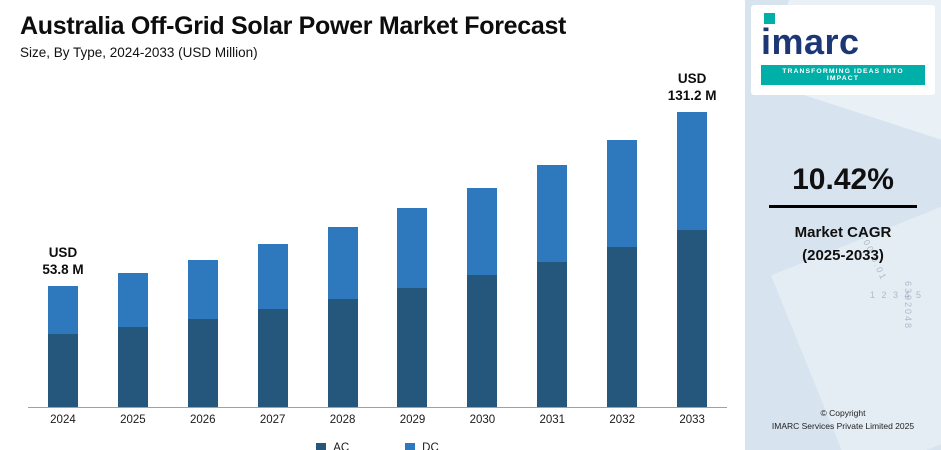 Image resolution: width=941 pixels, height=450 pixels. I want to click on bar-segment-dc-2028, so click(342, 263).